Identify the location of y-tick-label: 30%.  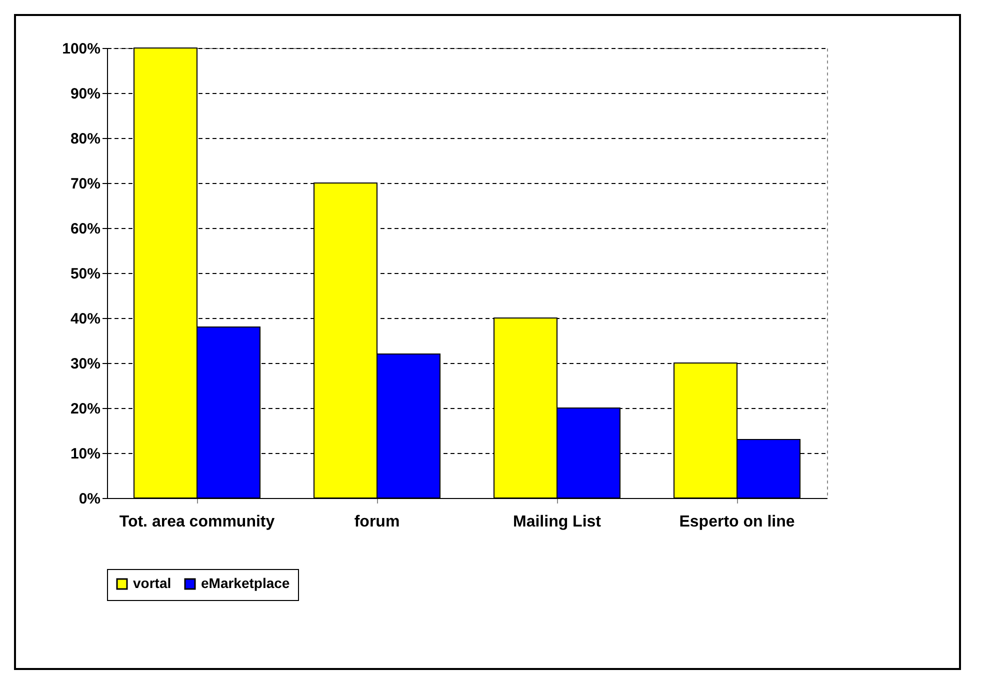
(85, 364).